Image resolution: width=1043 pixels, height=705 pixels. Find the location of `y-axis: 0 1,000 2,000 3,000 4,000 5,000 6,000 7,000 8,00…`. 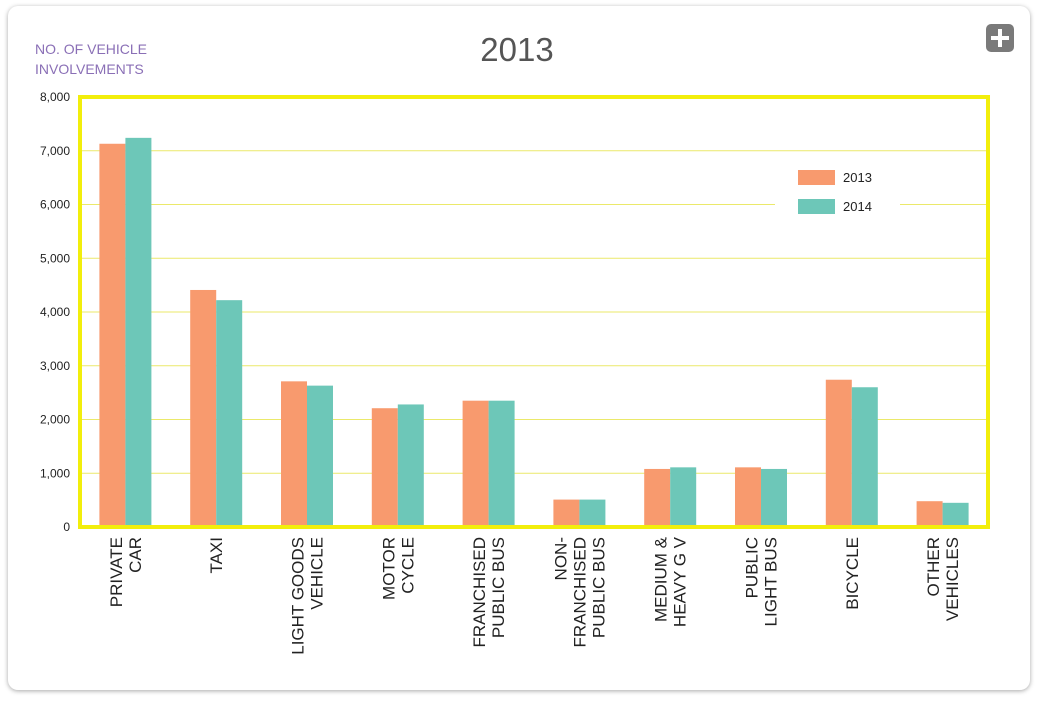

y-axis: 0 1,000 2,000 3,000 4,000 5,000 6,000 7,000 8,00… is located at coordinates (55, 312).